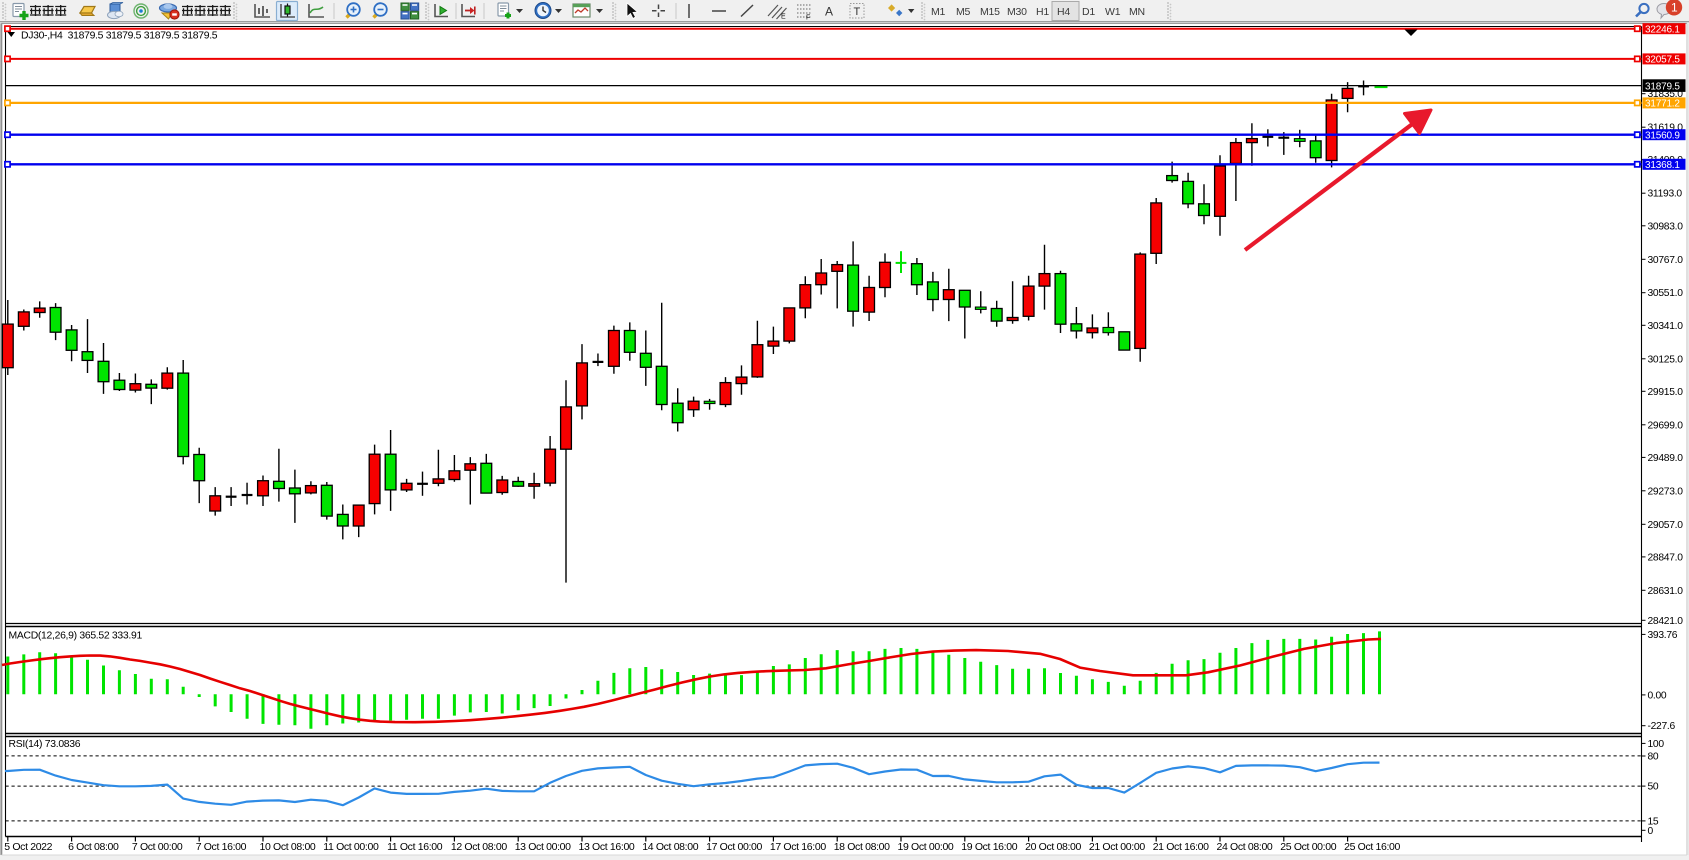 The width and height of the screenshot is (1689, 860). What do you see at coordinates (1653, 757) in the screenshot?
I see `svg-text: 80` at bounding box center [1653, 757].